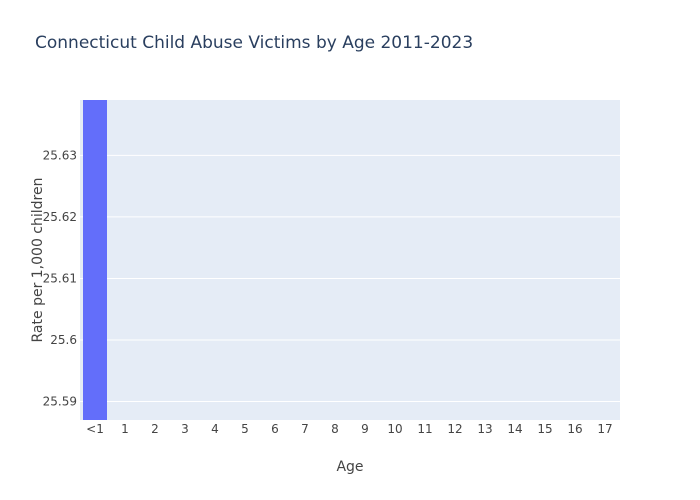 This screenshot has height=500, width=700. I want to click on y-tick-label: 25.6, so click(63, 340).